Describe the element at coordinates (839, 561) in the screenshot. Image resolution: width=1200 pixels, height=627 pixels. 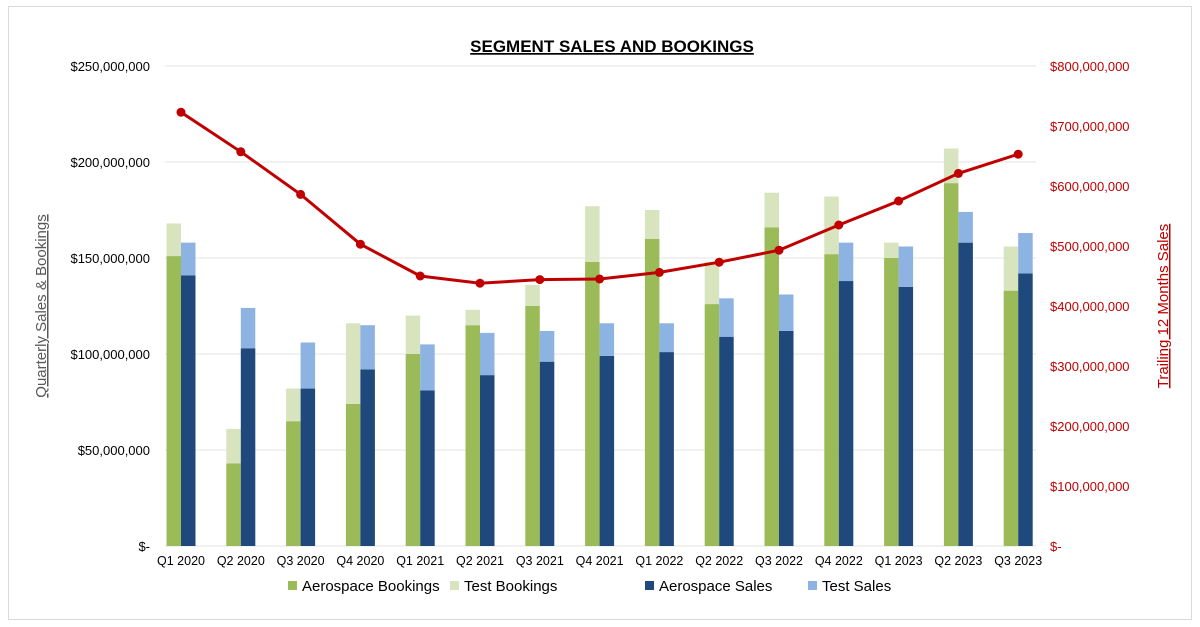
I see `x-tick-label: Q4 2022` at that location.